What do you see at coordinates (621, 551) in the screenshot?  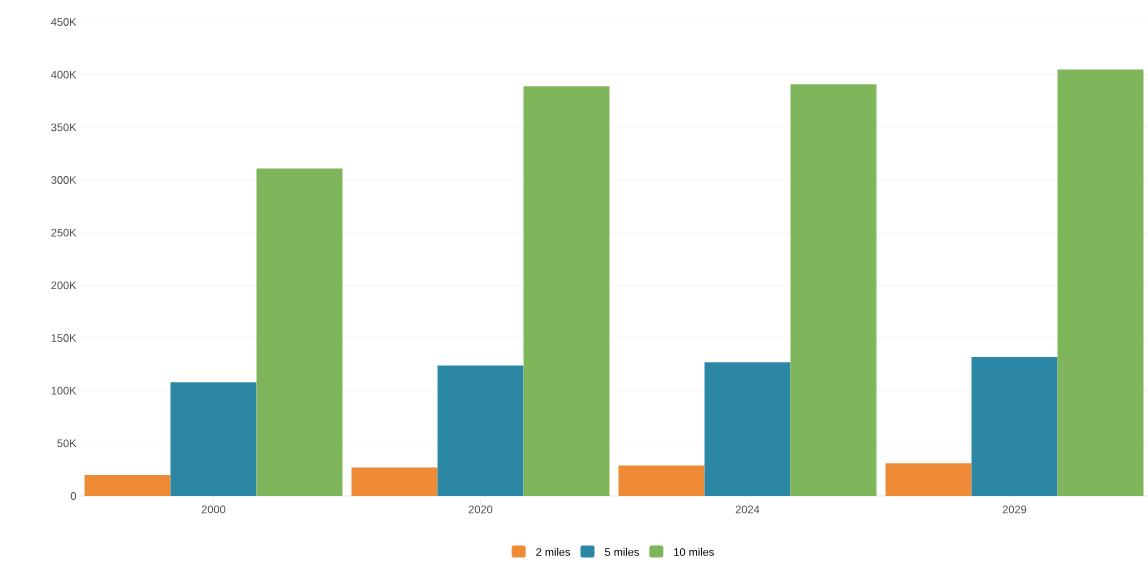 I see `legend-label: 5 miles` at bounding box center [621, 551].